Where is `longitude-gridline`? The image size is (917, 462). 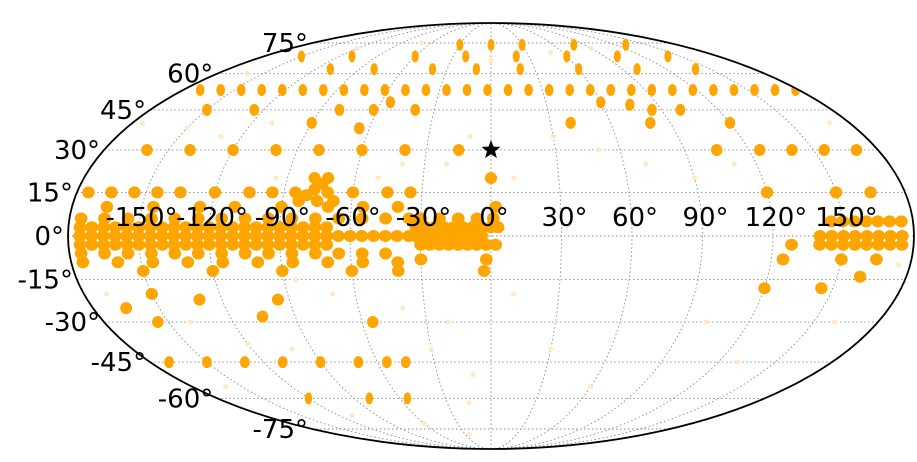 longitude-gridline is located at coordinates (526, 236).